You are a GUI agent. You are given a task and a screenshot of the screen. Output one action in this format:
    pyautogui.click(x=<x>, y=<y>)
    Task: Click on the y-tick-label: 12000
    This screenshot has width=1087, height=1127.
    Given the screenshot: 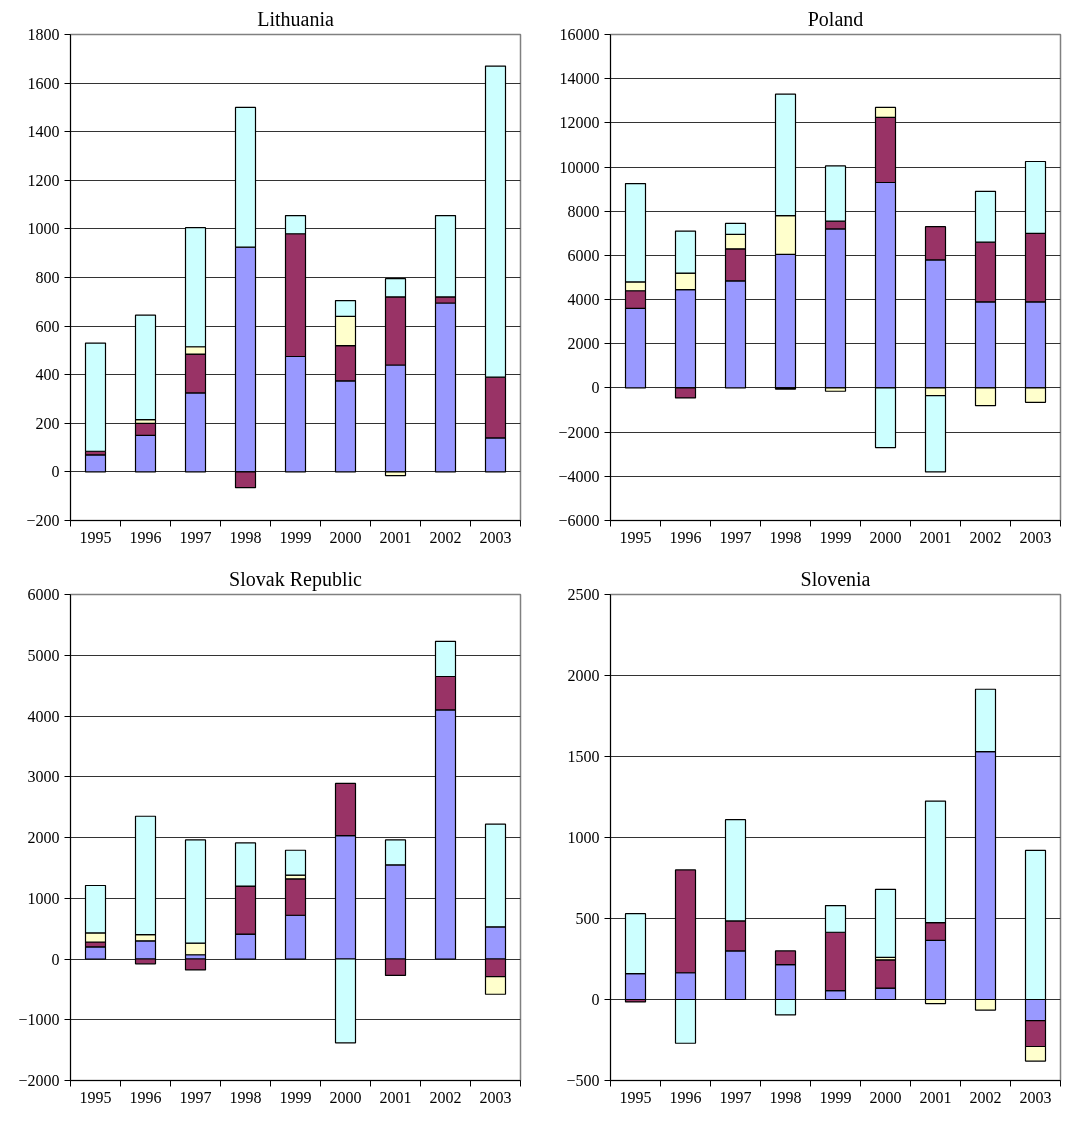 What is the action you would take?
    pyautogui.click(x=579, y=123)
    